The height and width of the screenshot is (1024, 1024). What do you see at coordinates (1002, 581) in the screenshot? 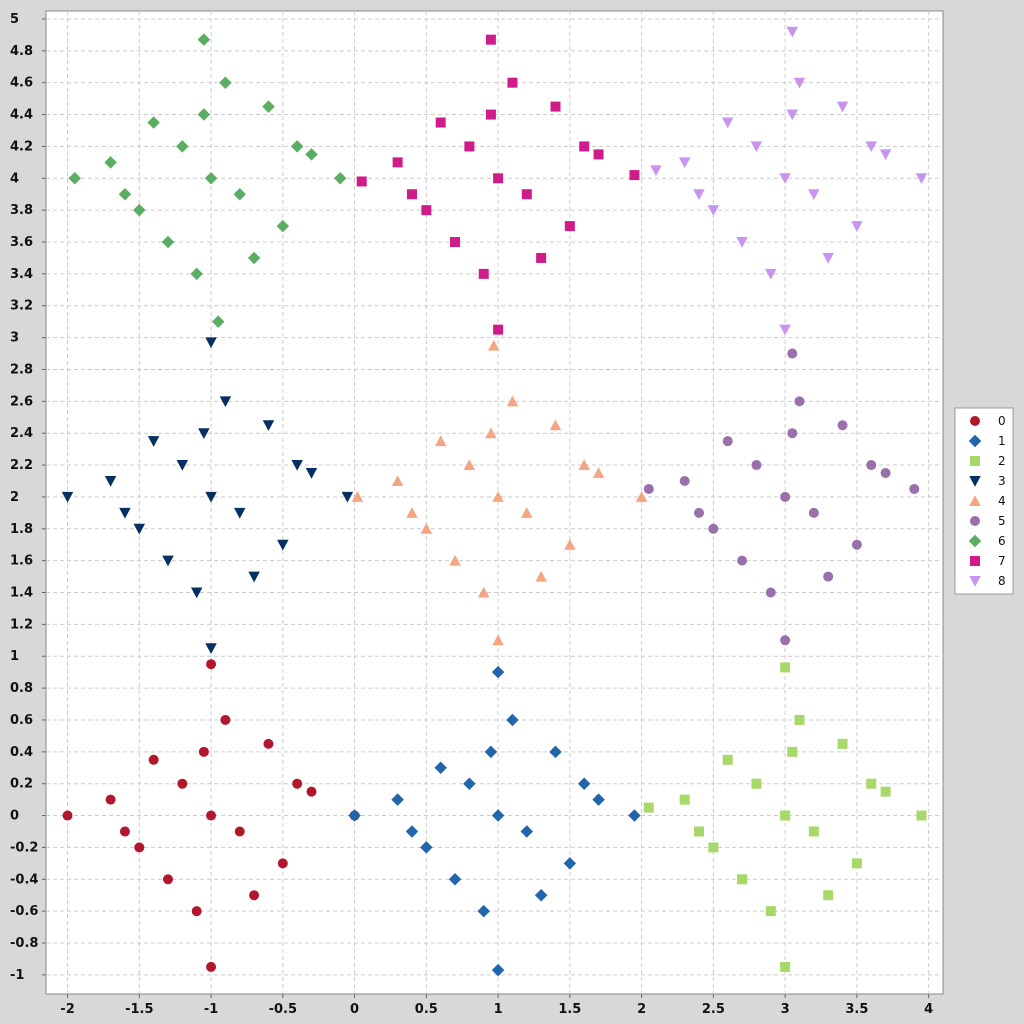
I see `legend-label: 8` at bounding box center [1002, 581].